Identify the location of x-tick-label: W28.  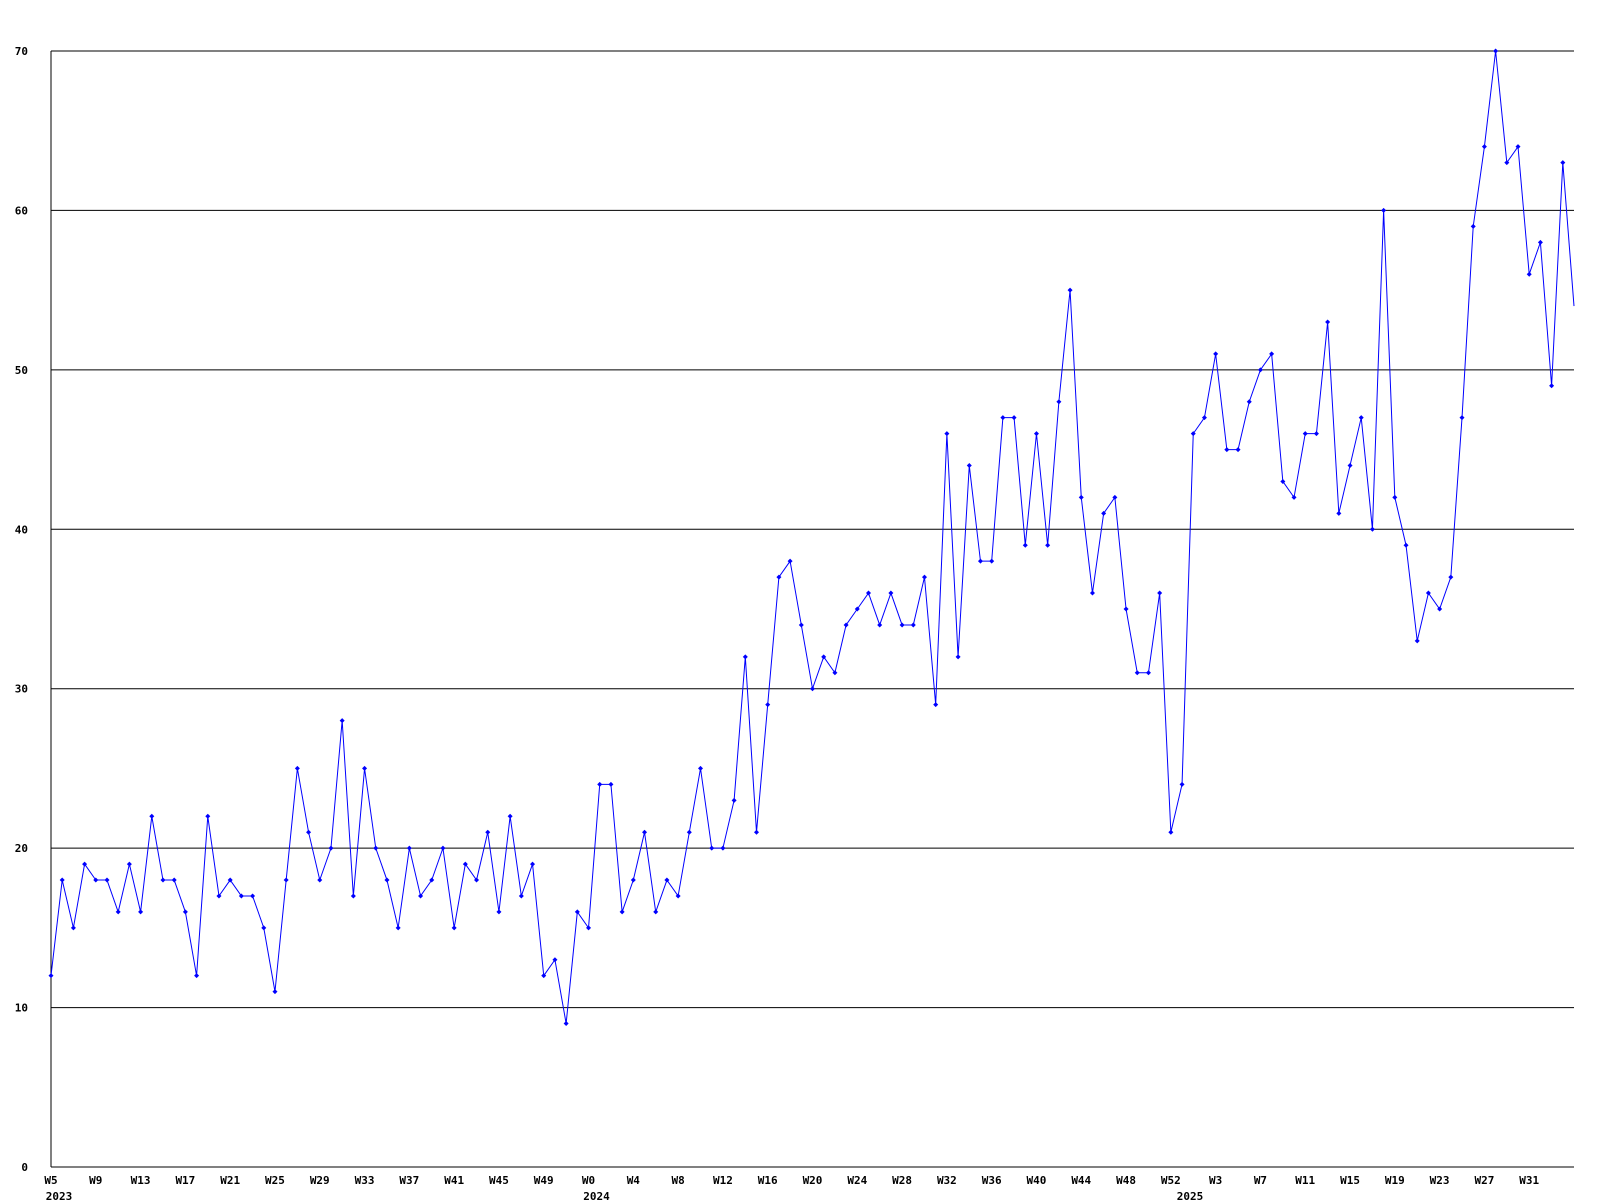
(902, 1180).